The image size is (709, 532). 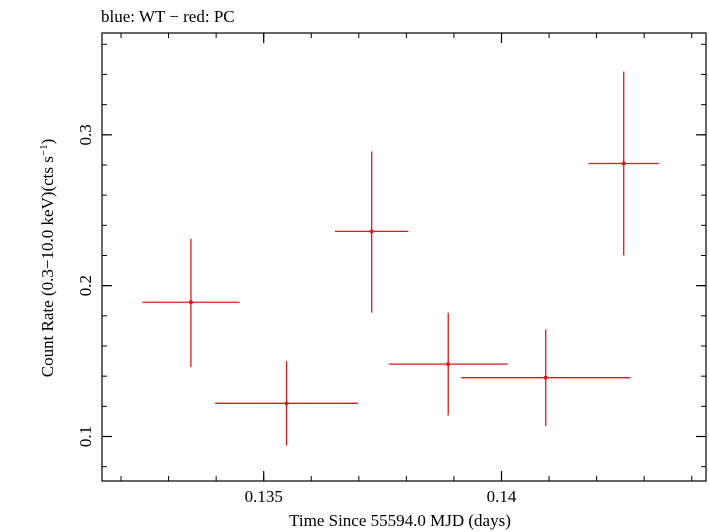 What do you see at coordinates (47, 266) in the screenshot?
I see `y-axis-label-main: Count Rate (0.3−10.0 keV)(cts s` at bounding box center [47, 266].